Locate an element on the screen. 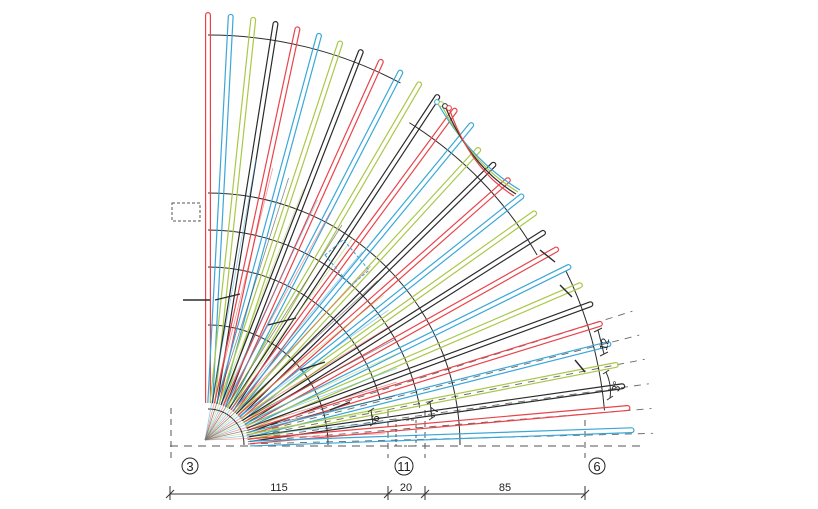 This screenshot has height=509, width=818. angle-3deg-marker: 3° is located at coordinates (613, 385).